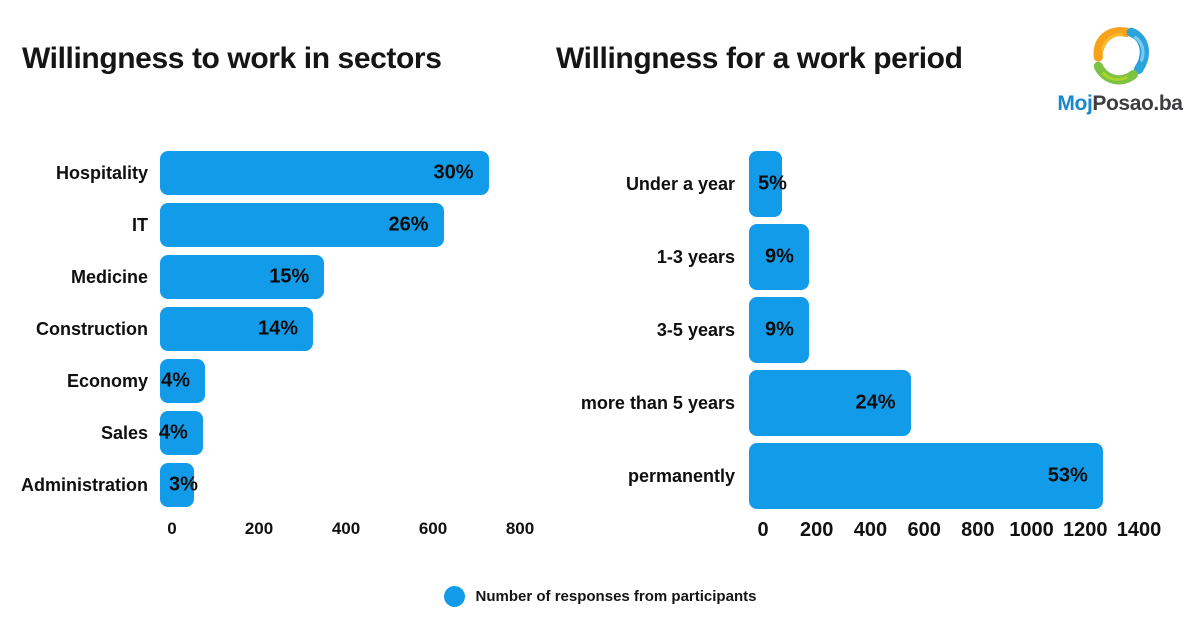  I want to click on bar-track: 24%, so click(944, 403).